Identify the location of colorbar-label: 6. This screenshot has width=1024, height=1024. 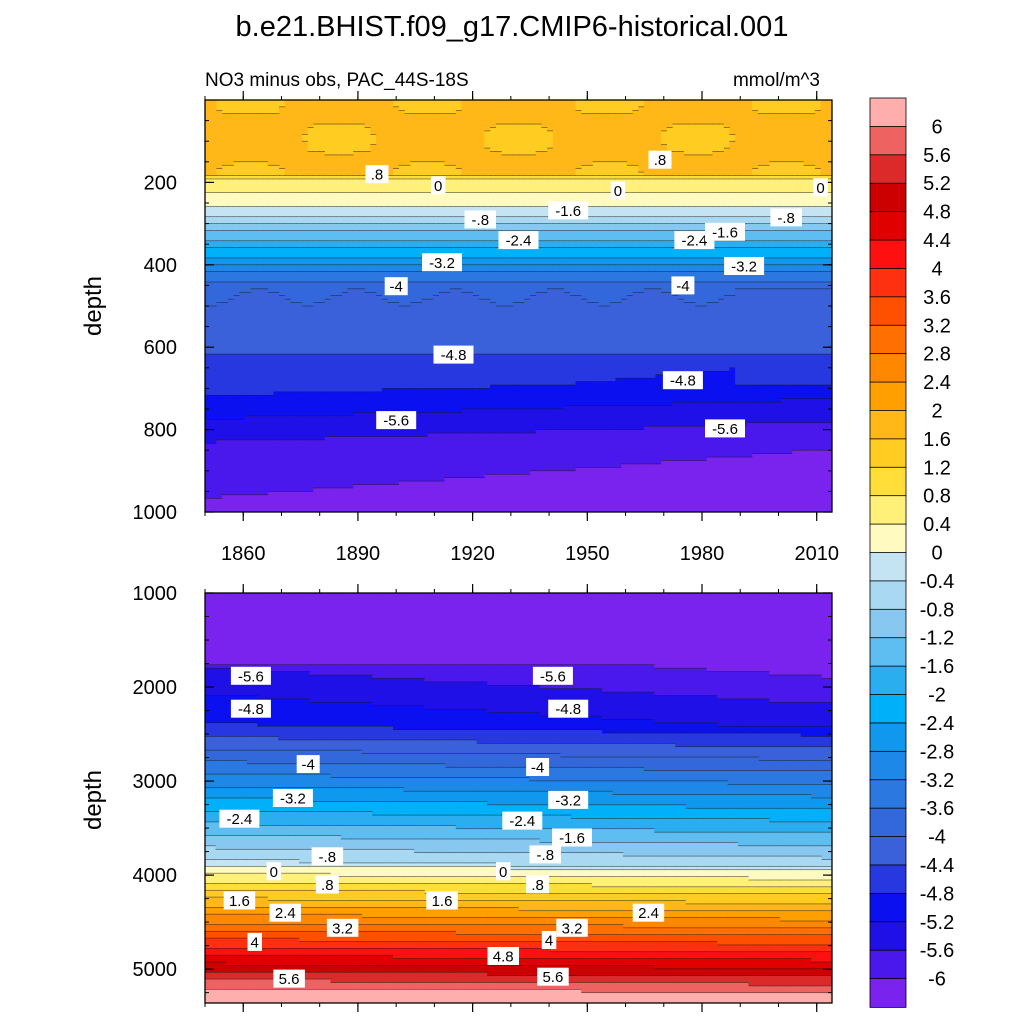
(936, 127).